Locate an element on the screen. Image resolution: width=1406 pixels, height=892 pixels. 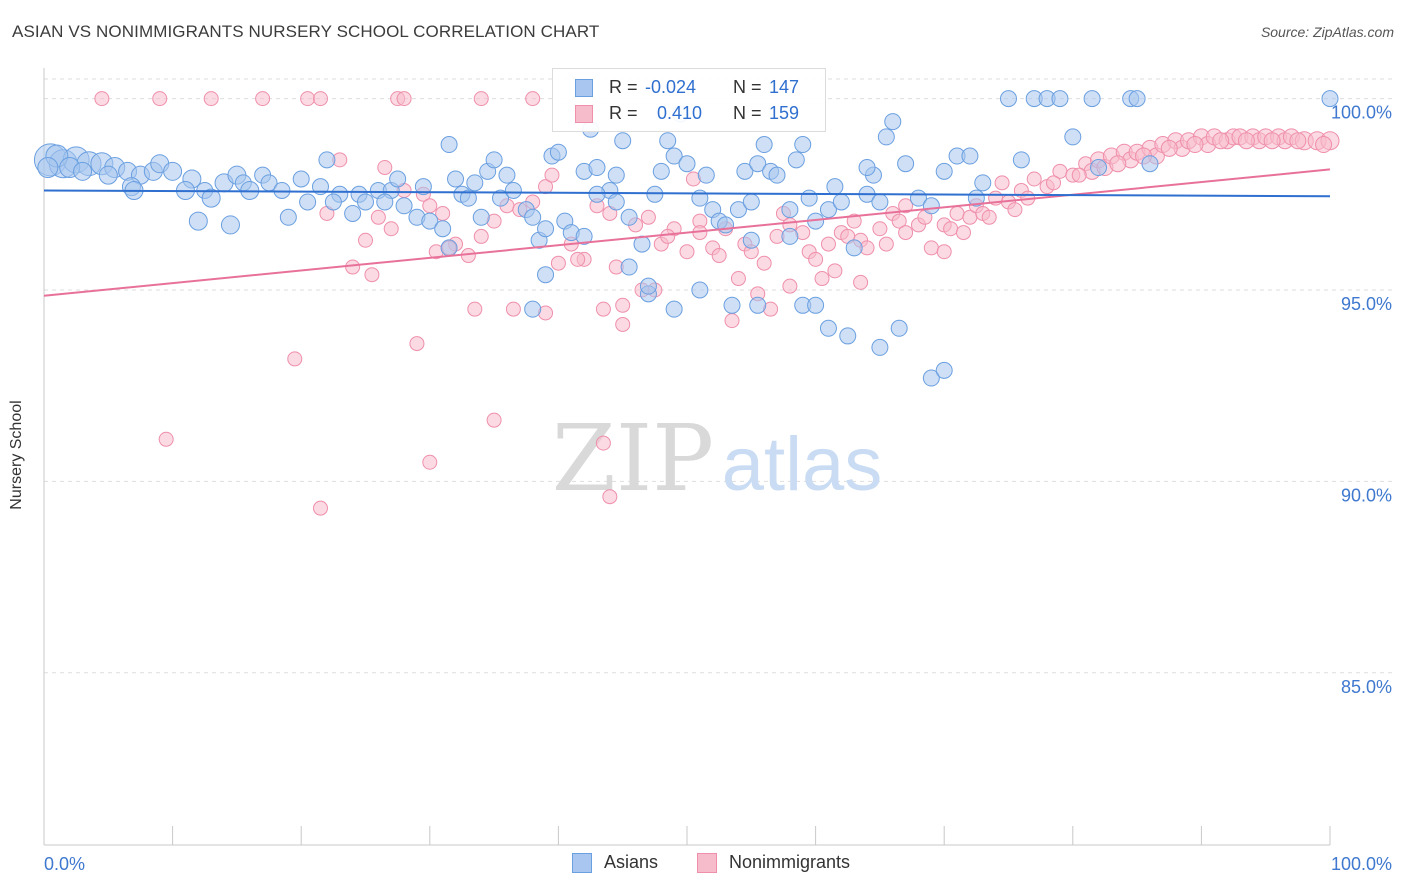
legend-n-value-asians: 147 is located at coordinates (784, 87).